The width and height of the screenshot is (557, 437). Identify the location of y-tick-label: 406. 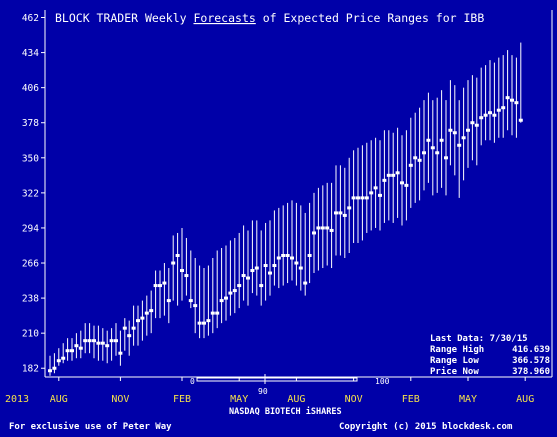
(30, 88).